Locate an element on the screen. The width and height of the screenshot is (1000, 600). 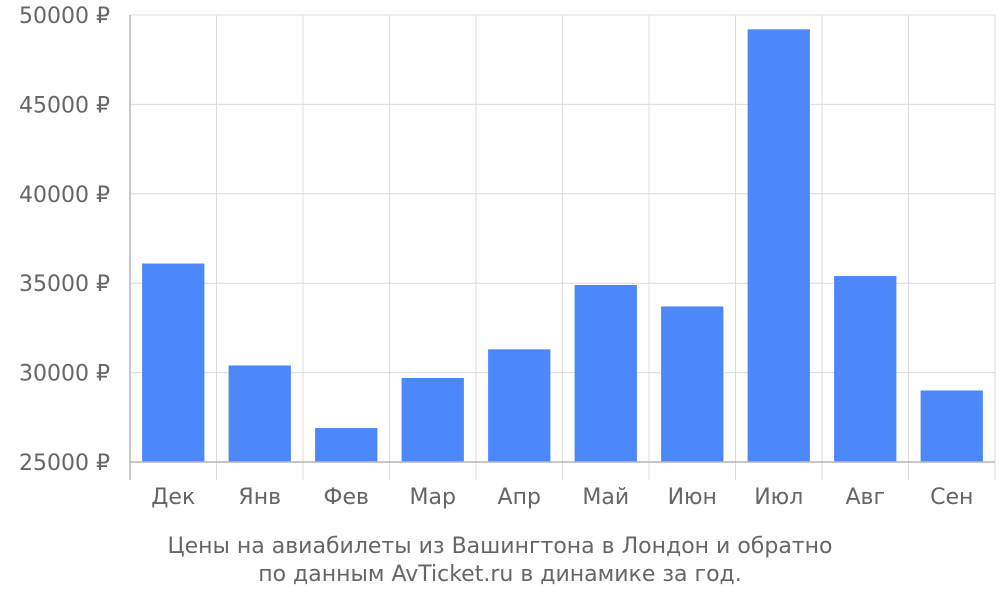
bar-Янв is located at coordinates (259, 413).